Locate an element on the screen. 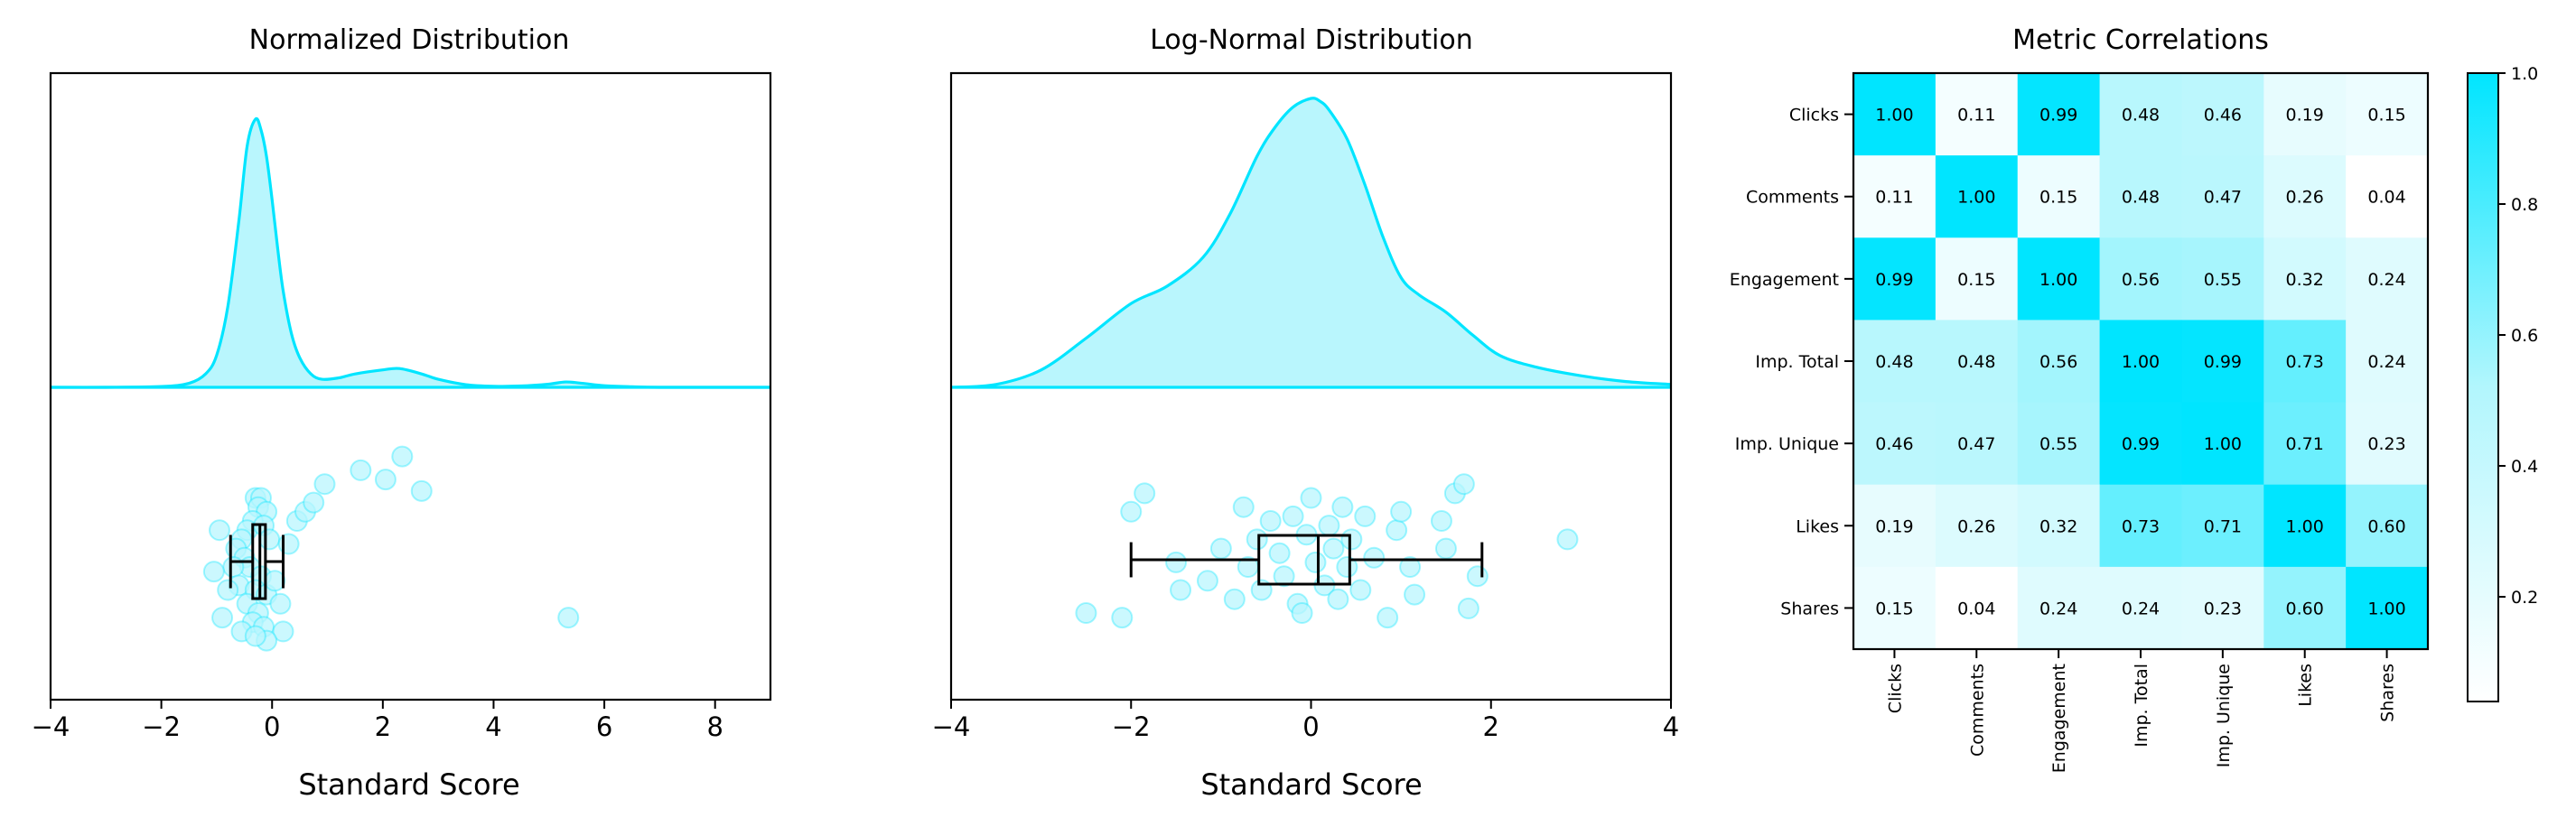  density-normalized is located at coordinates (410, 252).